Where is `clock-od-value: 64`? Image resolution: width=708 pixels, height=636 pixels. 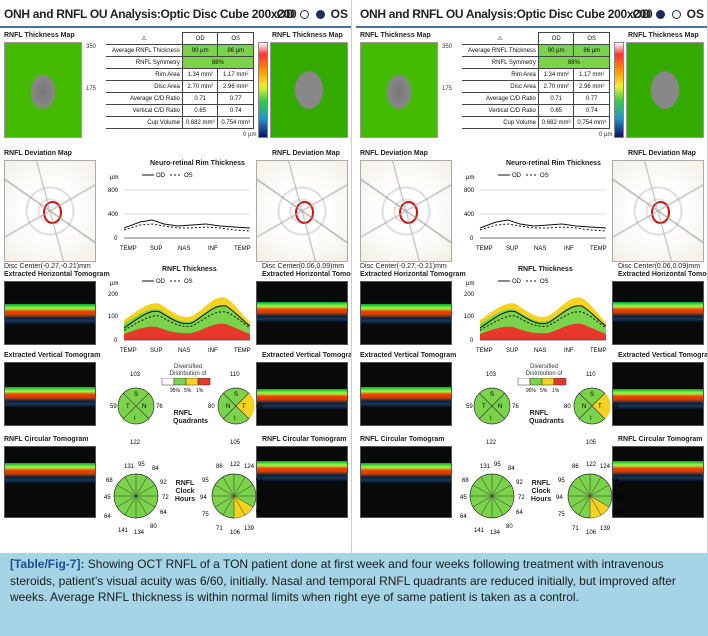 clock-od-value: 64 is located at coordinates (107, 517).